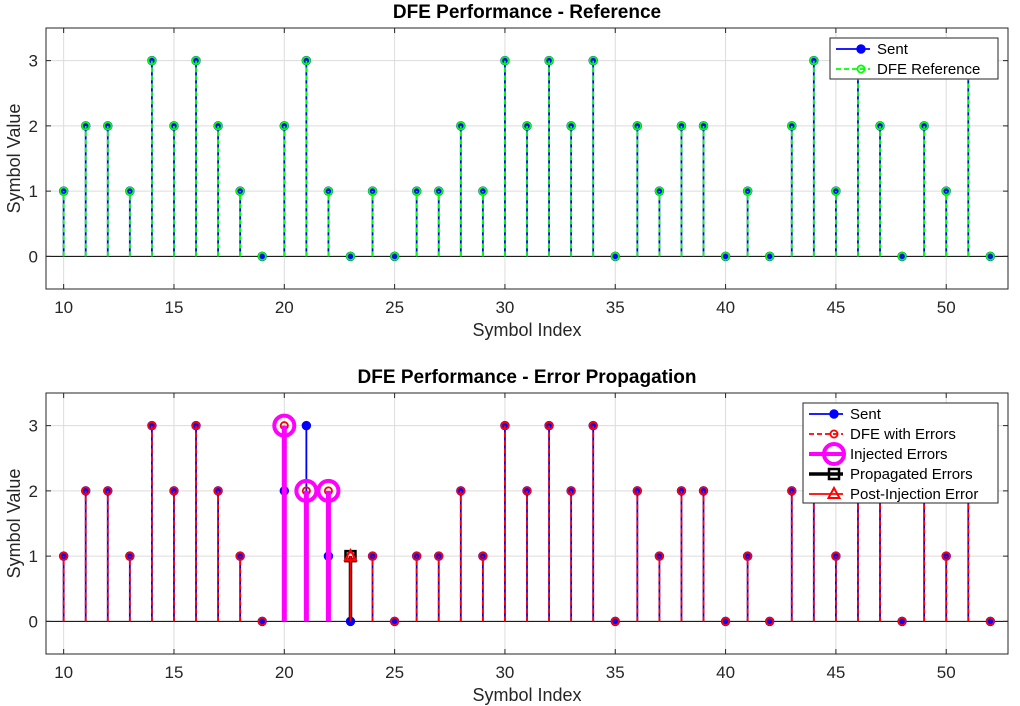  I want to click on y-tick-label: 1, so click(33, 191).